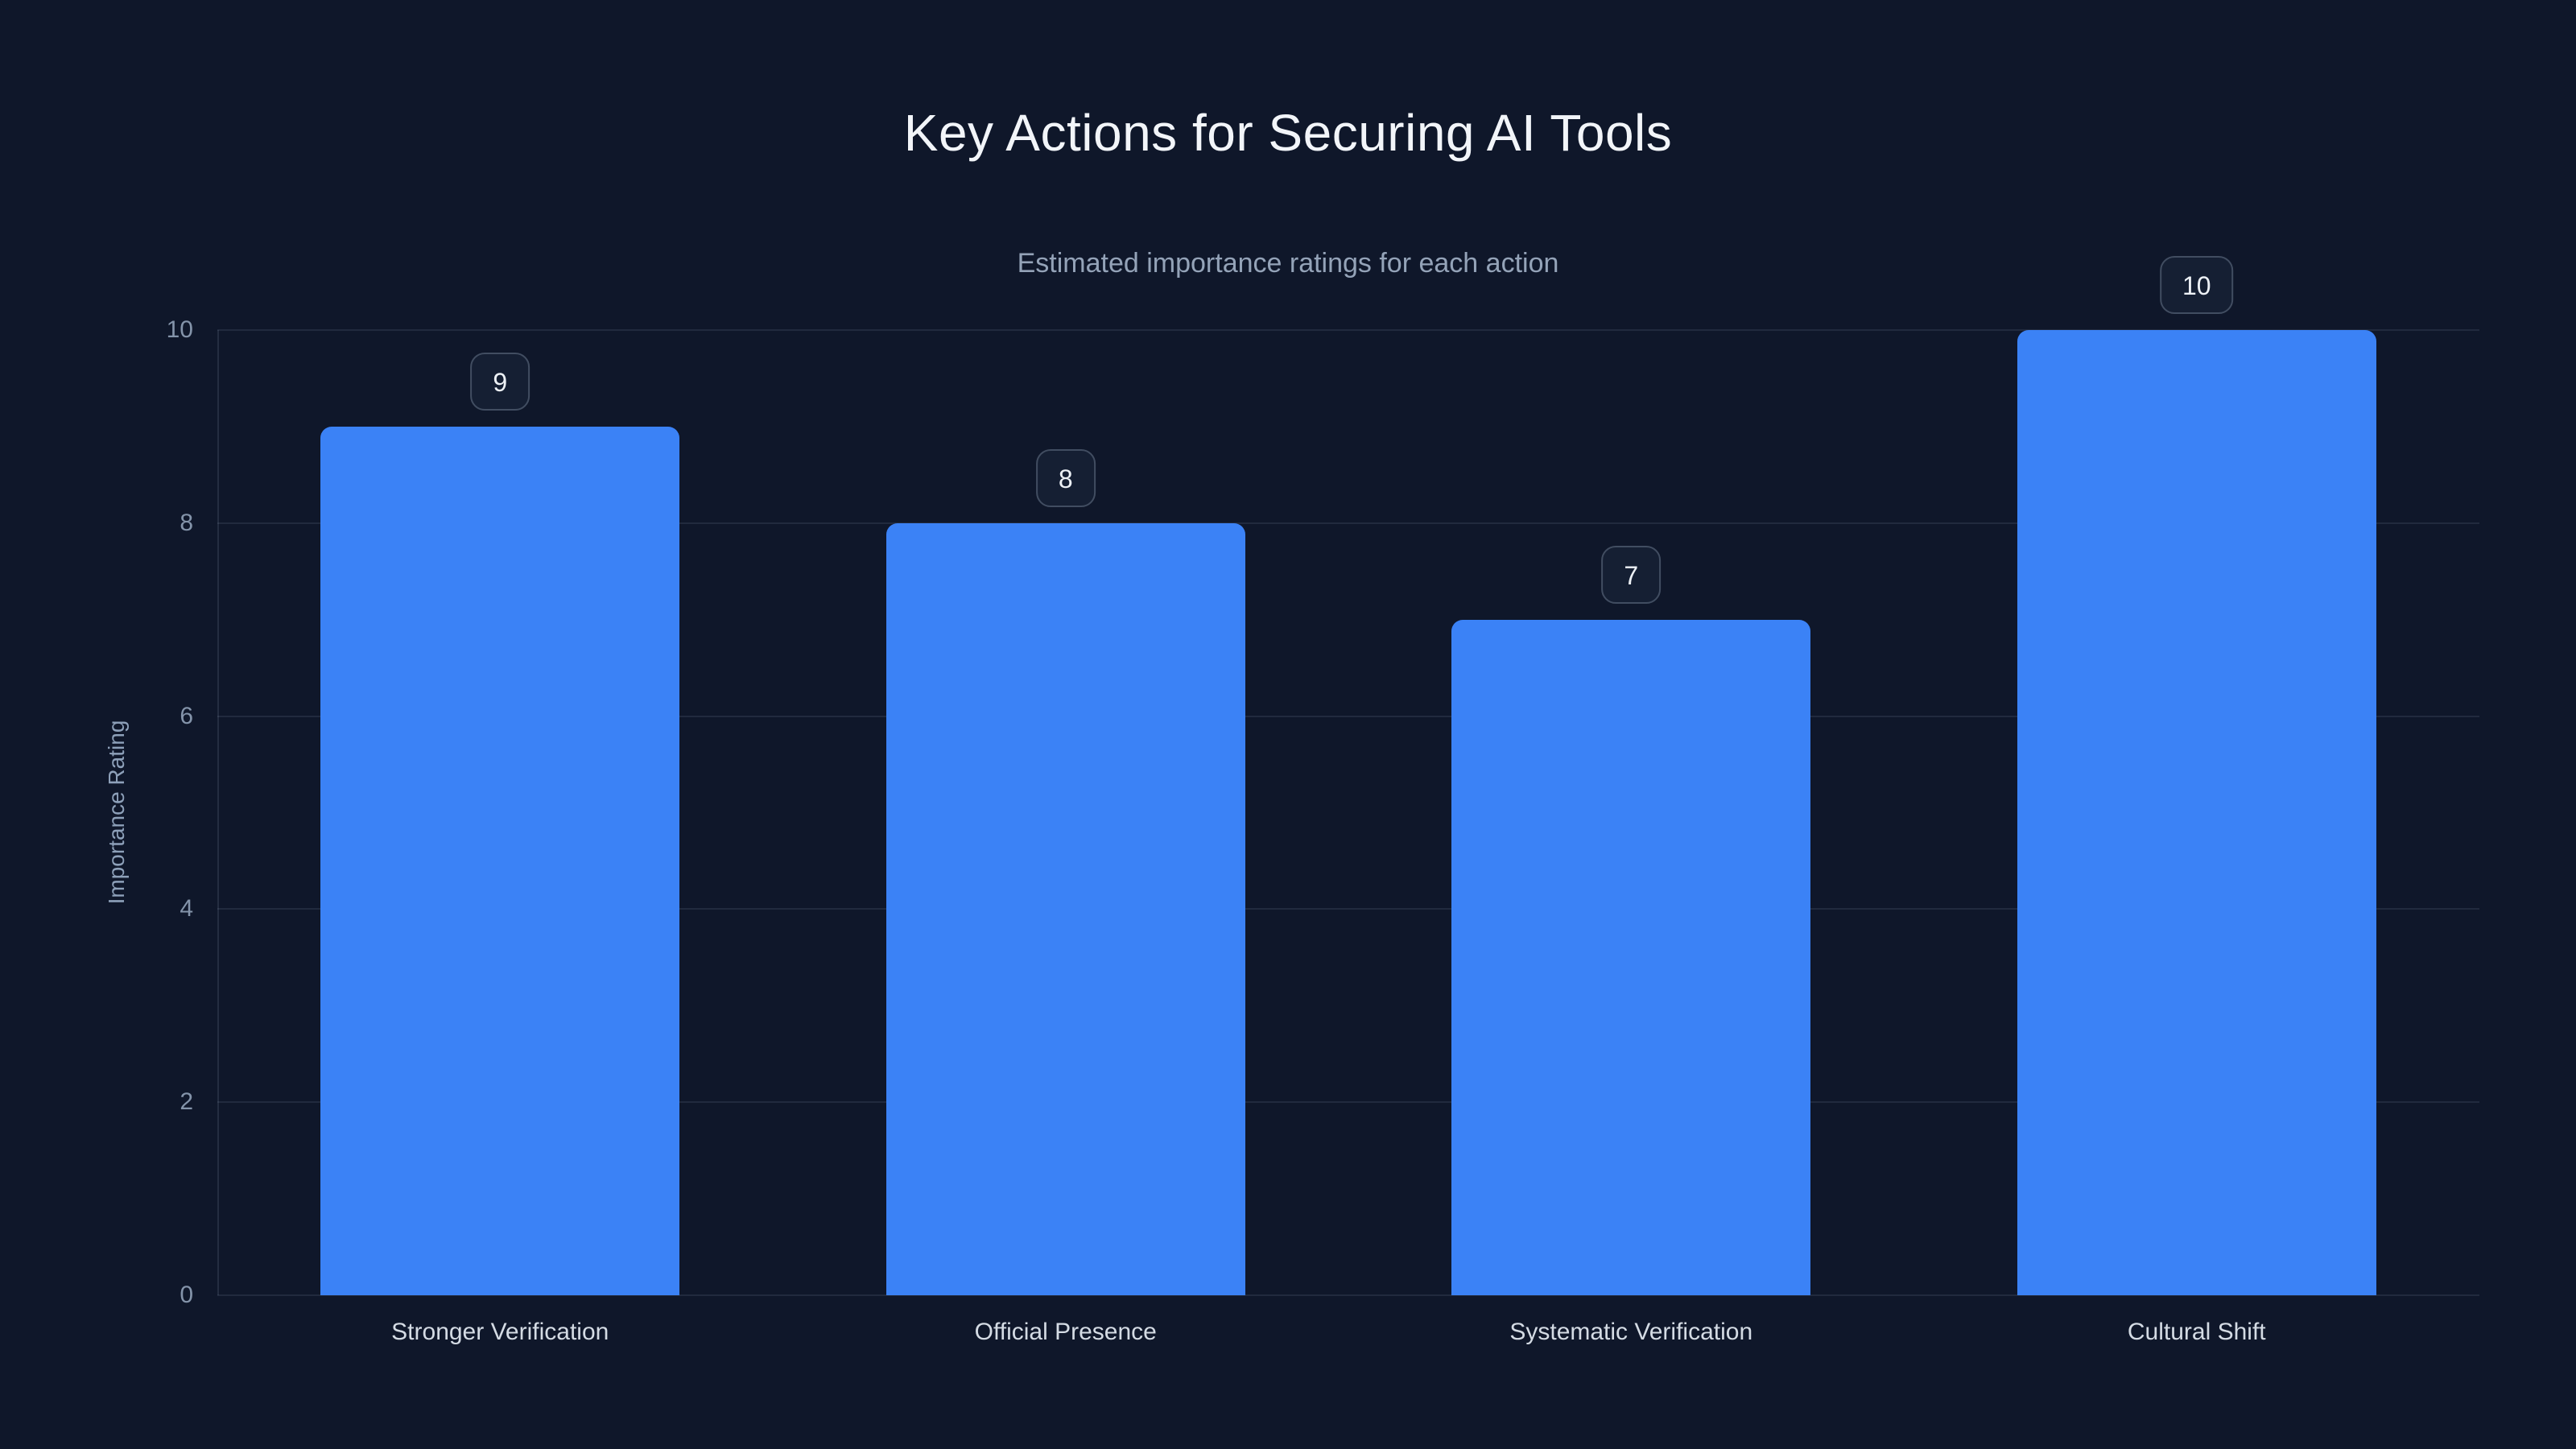 Image resolution: width=2576 pixels, height=1449 pixels. Describe the element at coordinates (186, 909) in the screenshot. I see `y-tick-label-4: 4` at that location.